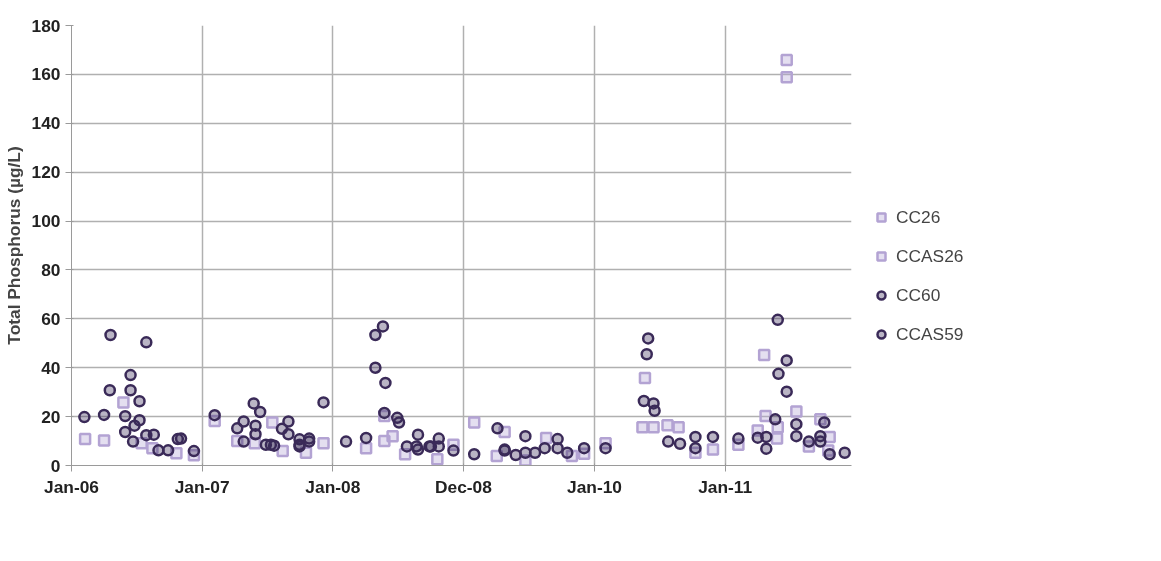  Describe the element at coordinates (46, 123) in the screenshot. I see `y-tick-label: 140` at that location.